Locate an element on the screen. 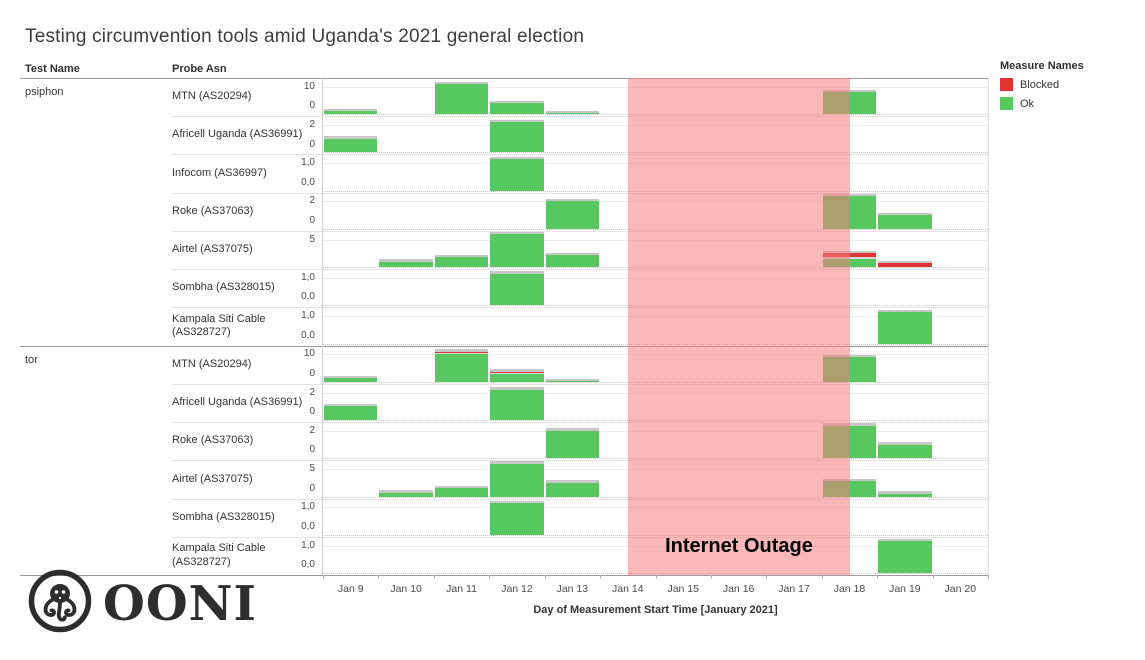  blocked-segment is located at coordinates (905, 265).